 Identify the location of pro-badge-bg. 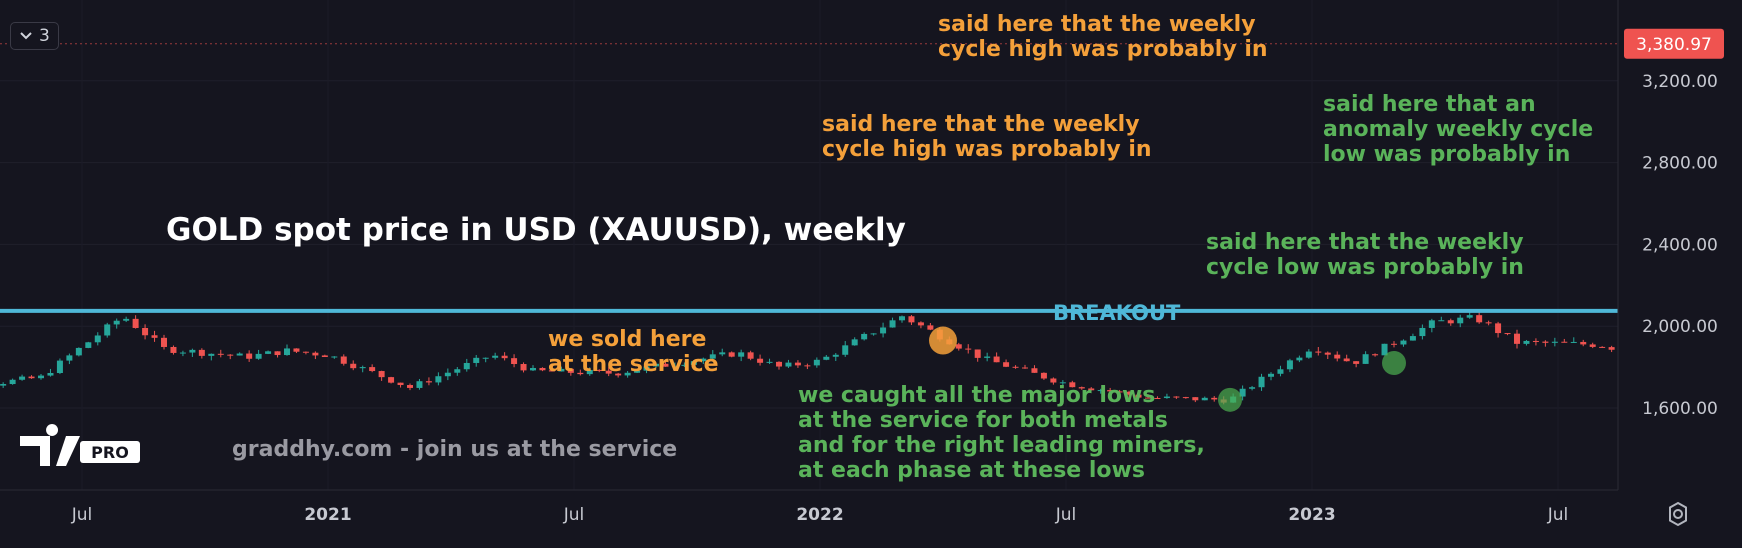
(110, 452).